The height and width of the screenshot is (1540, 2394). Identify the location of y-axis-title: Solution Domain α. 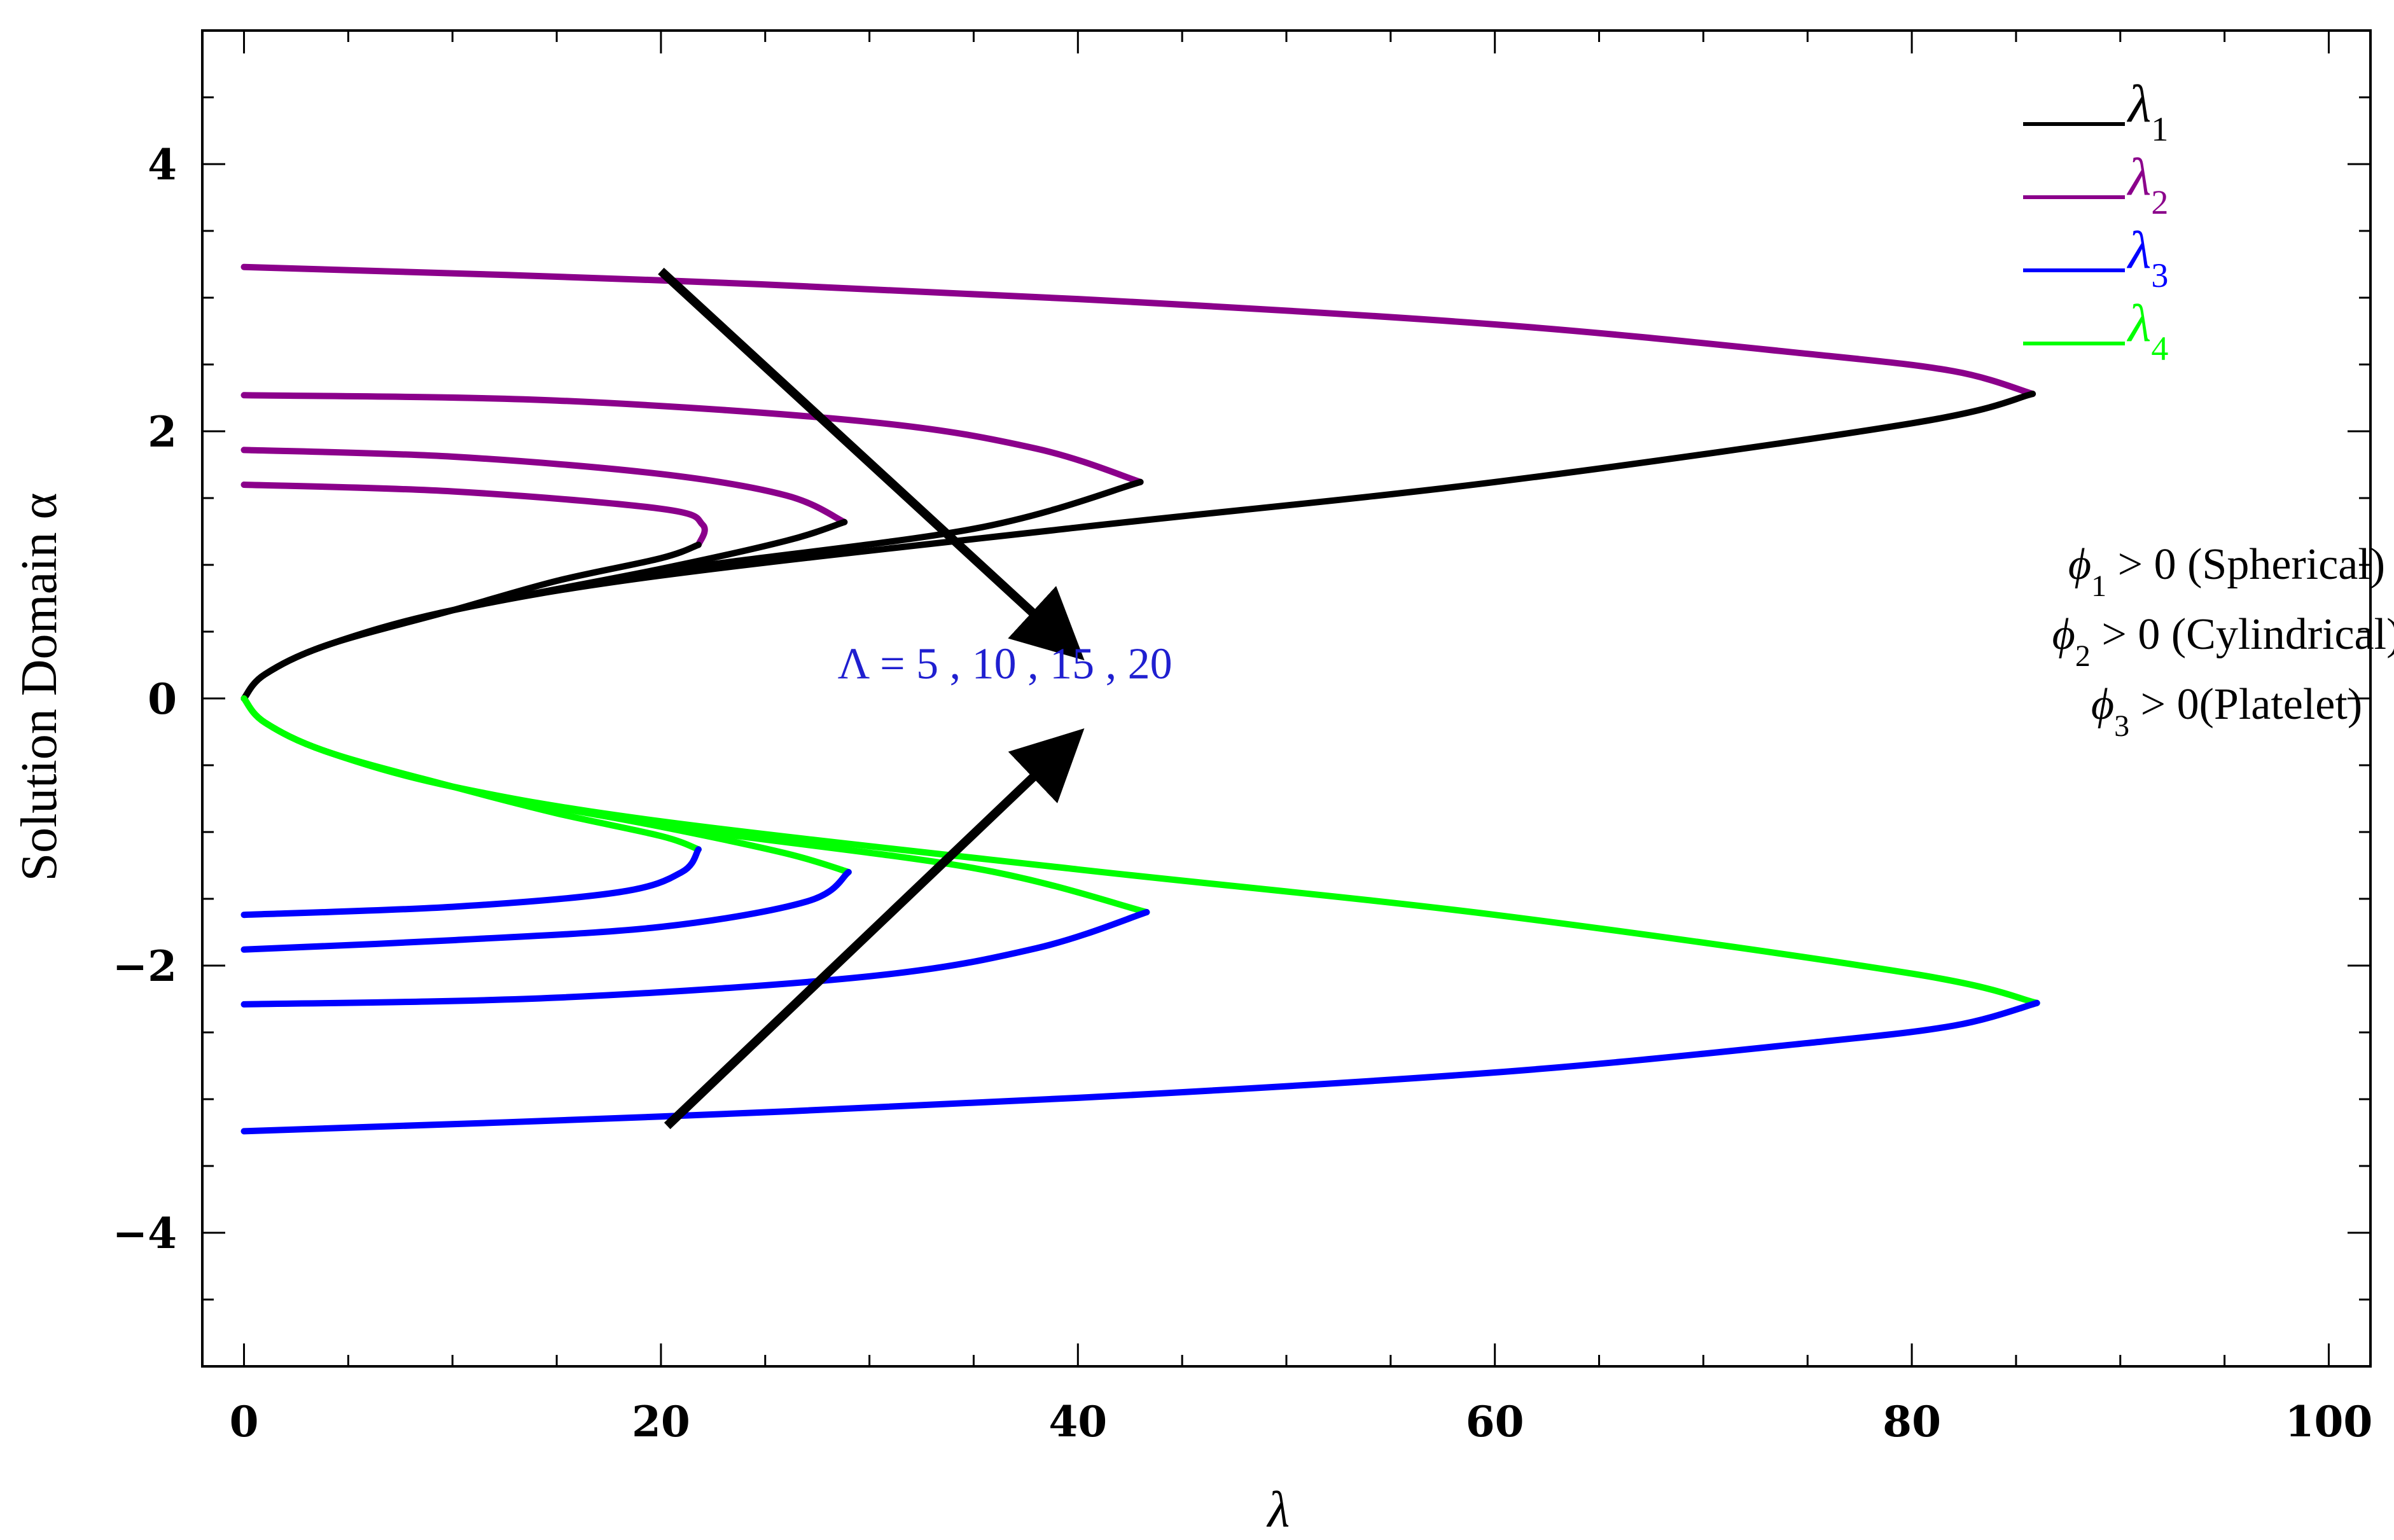
(39, 688).